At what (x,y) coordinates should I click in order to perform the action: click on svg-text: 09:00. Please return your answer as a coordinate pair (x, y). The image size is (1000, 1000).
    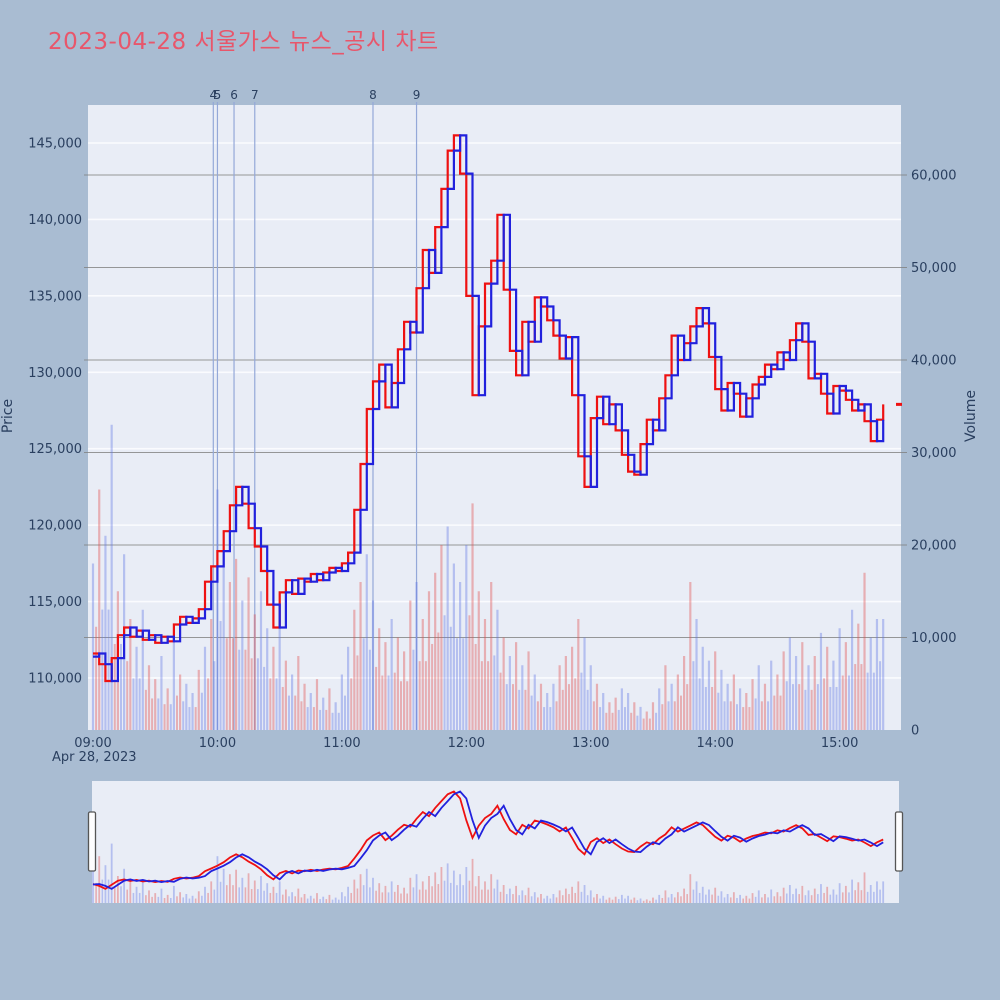
    Looking at the image, I should click on (92, 743).